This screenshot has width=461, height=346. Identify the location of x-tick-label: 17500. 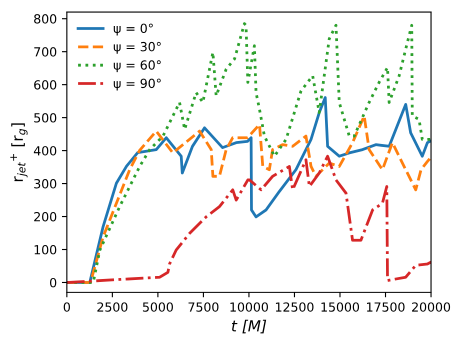
(386, 307).